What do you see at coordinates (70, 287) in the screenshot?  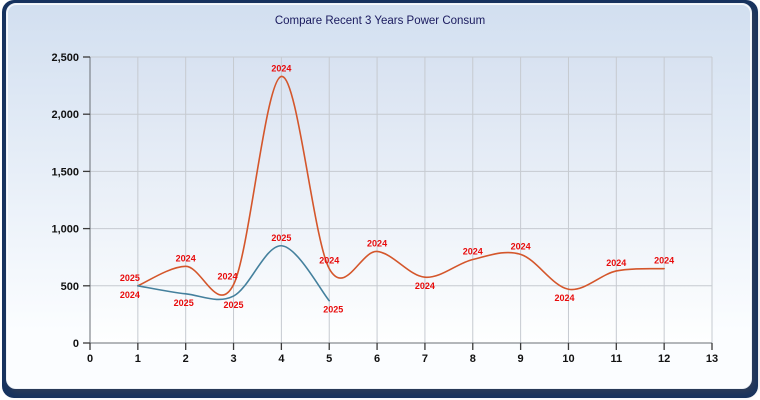 I see `y-axis-tick-label: 500` at bounding box center [70, 287].